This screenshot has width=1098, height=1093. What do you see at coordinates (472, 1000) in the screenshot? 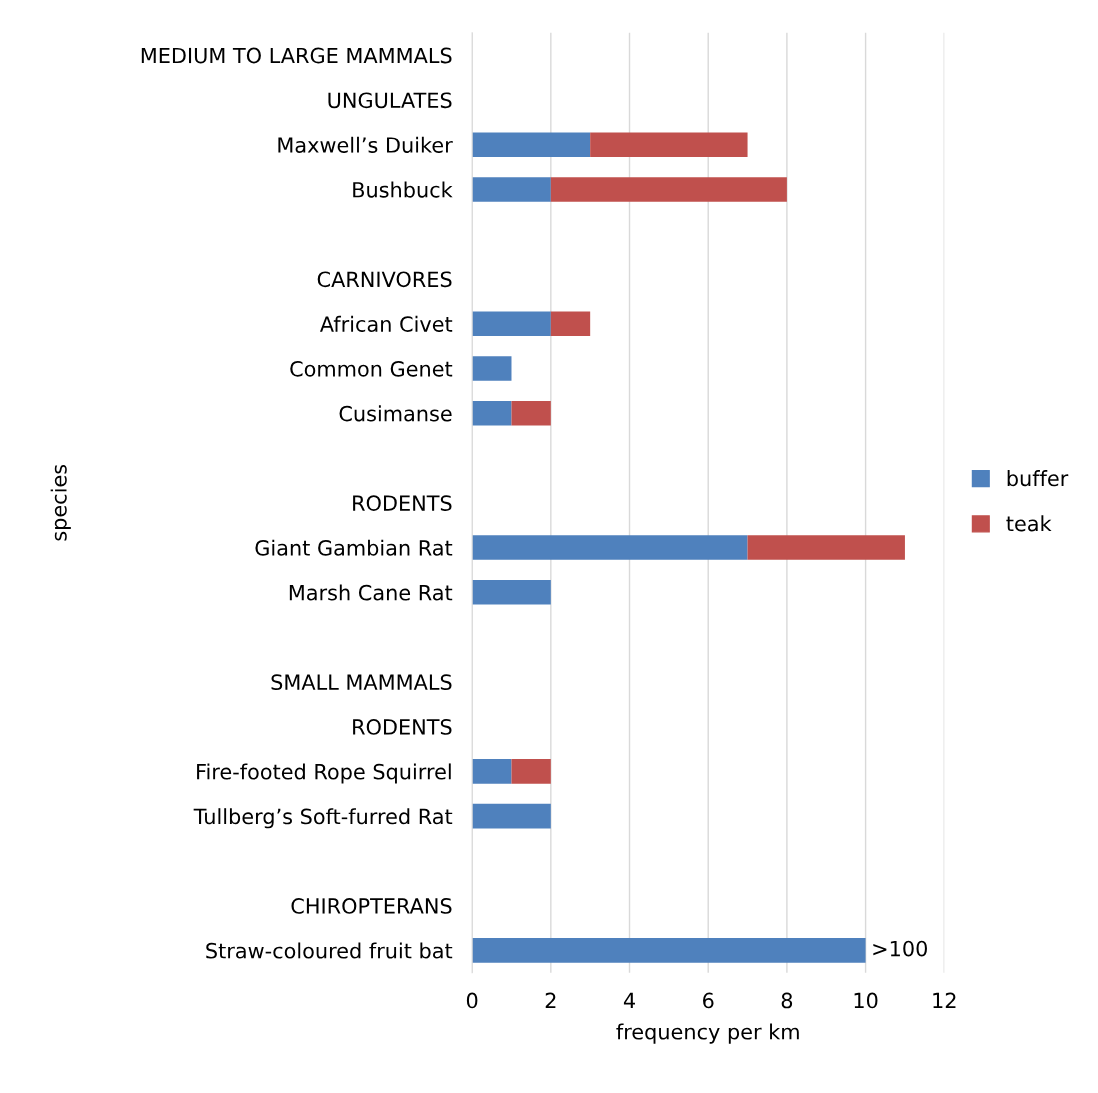
I see `x-tick-label: 0` at bounding box center [472, 1000].